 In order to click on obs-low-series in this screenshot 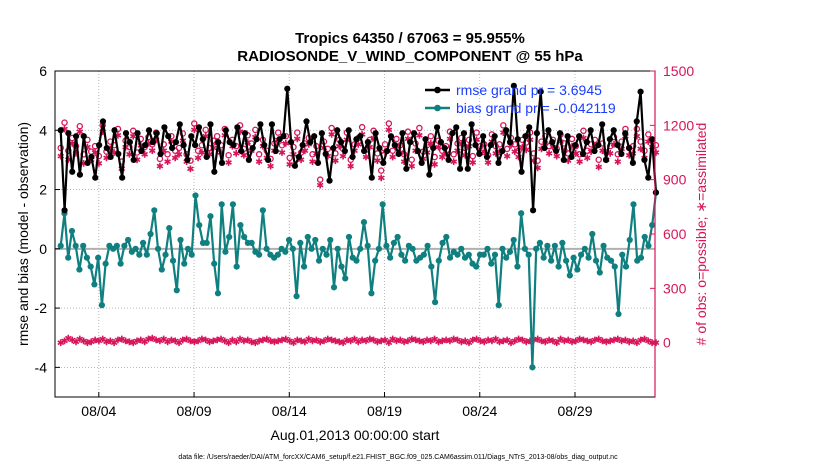, I will do `click(358, 340)`.